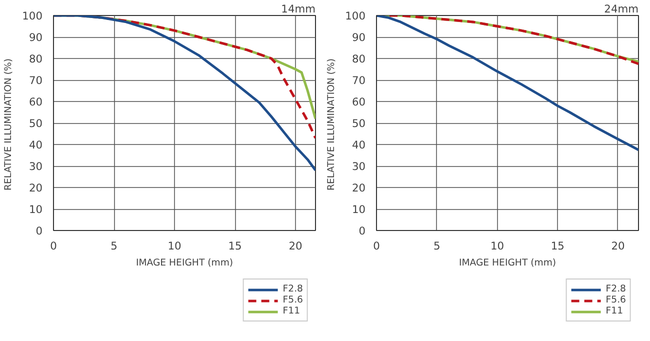  I want to click on chart-title: 14mm, so click(298, 9).